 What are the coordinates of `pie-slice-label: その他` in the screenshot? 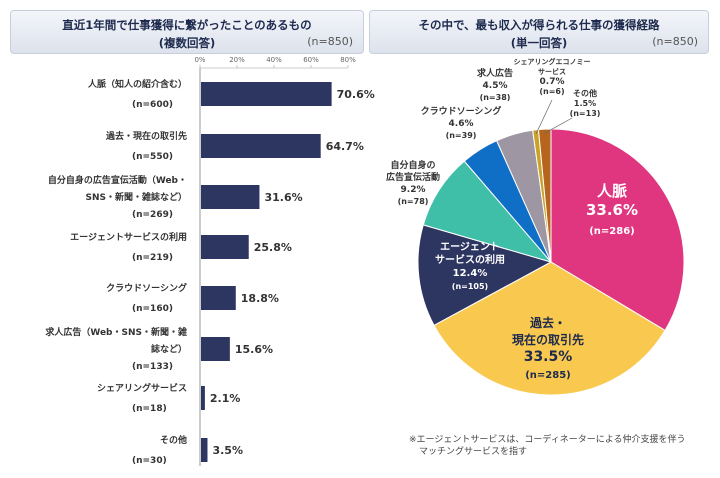 It's located at (585, 93).